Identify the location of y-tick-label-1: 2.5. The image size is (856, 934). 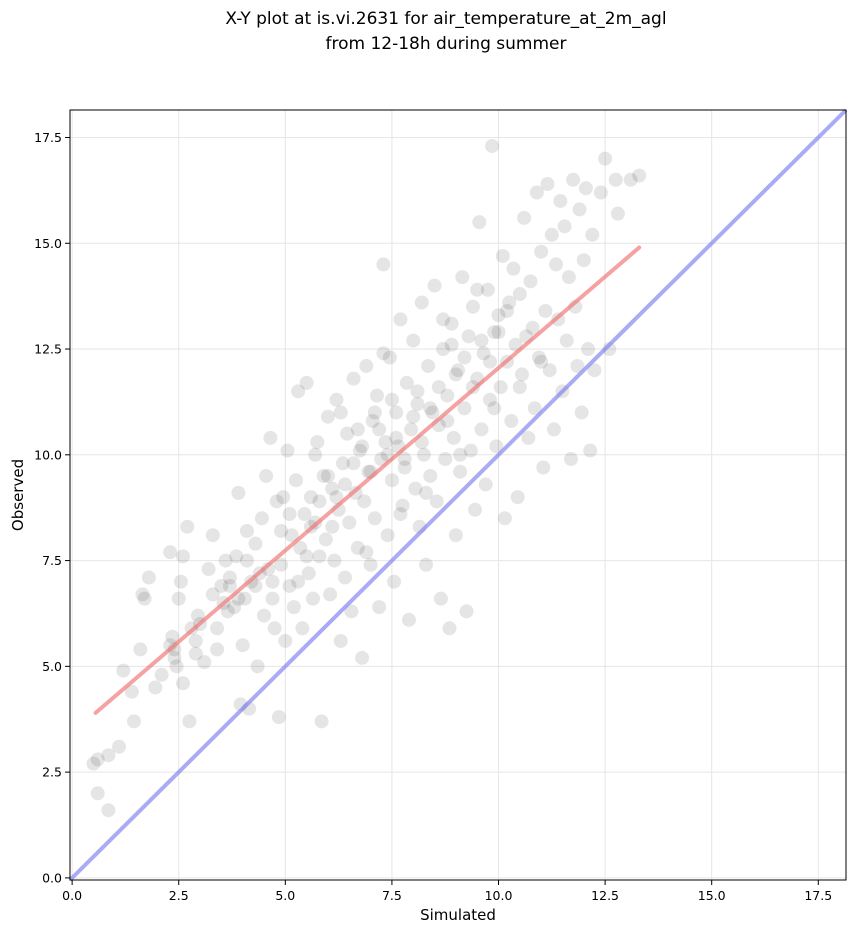
(52, 772).